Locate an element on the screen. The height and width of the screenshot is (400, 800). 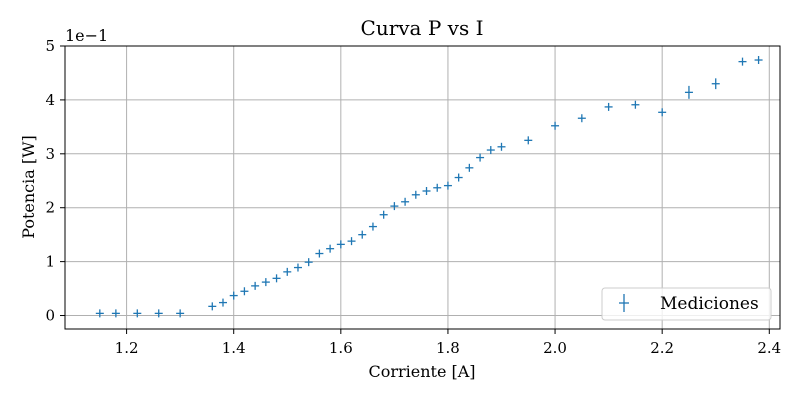
y-tick-label: 2 is located at coordinates (50, 208).